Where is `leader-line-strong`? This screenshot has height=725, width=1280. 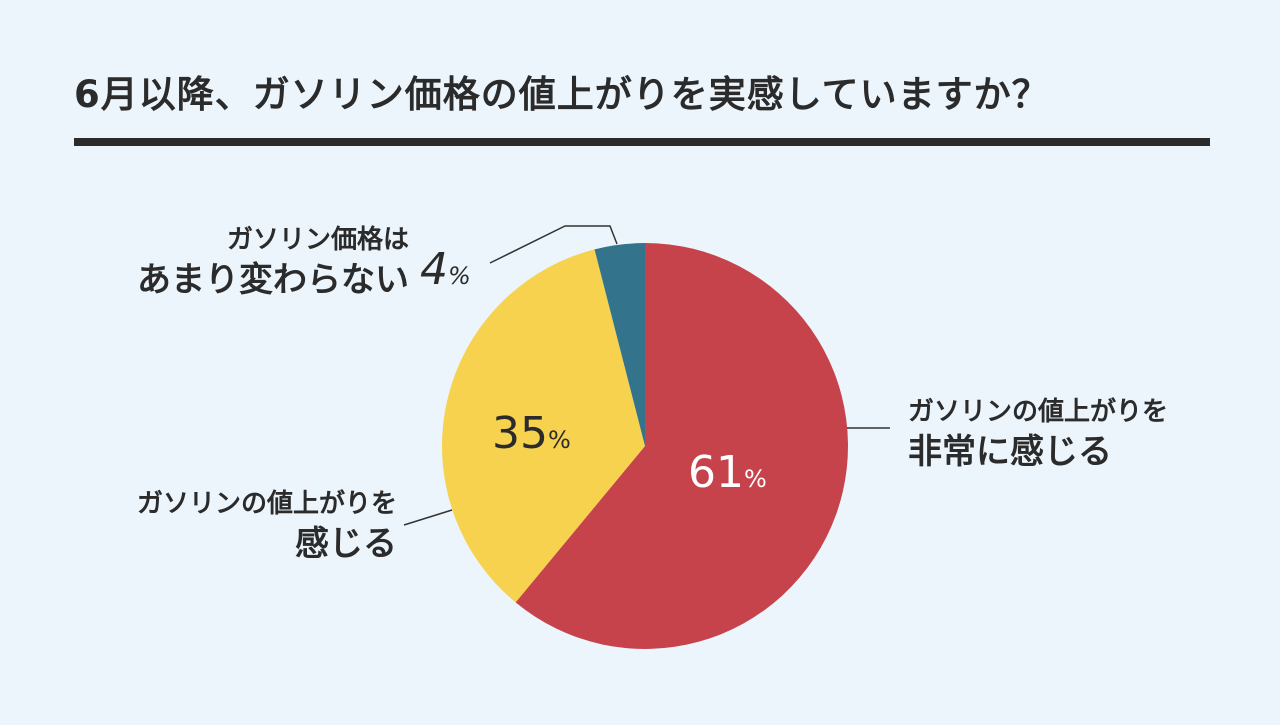 leader-line-strong is located at coordinates (428, 517).